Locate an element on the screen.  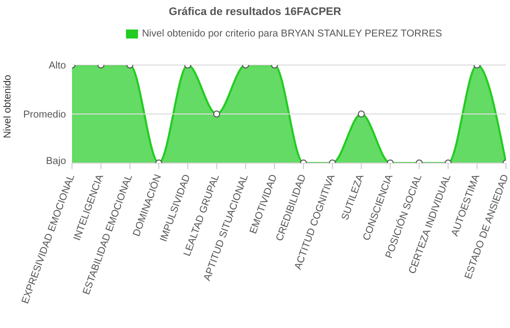
y-axis-title: Nivel obtenido is located at coordinates (8, 107).